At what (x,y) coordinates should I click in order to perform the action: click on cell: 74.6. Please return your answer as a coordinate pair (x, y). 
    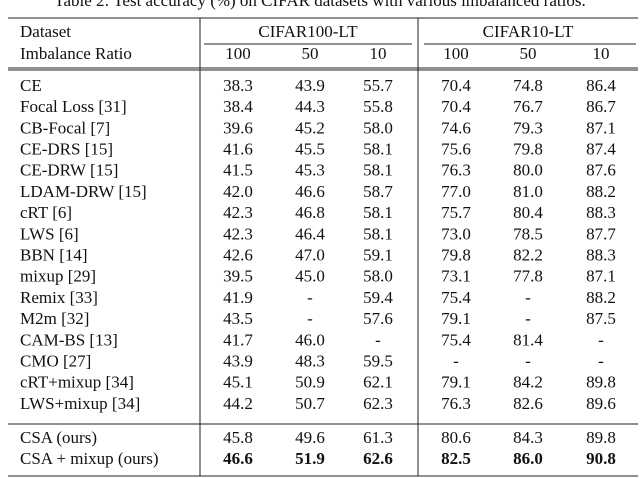
    Looking at the image, I should click on (456, 127).